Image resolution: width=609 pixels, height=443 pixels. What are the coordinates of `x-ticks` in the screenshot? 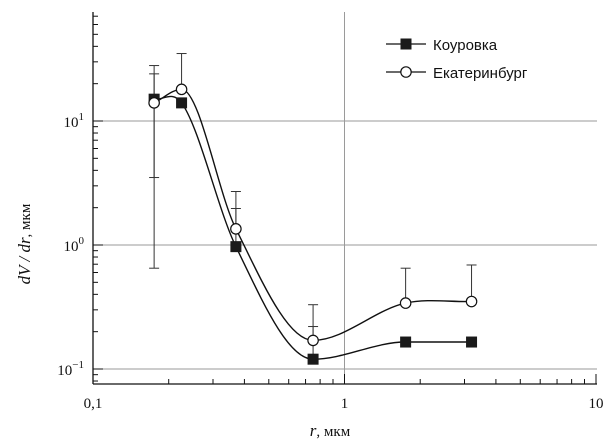 It's located at (344, 379).